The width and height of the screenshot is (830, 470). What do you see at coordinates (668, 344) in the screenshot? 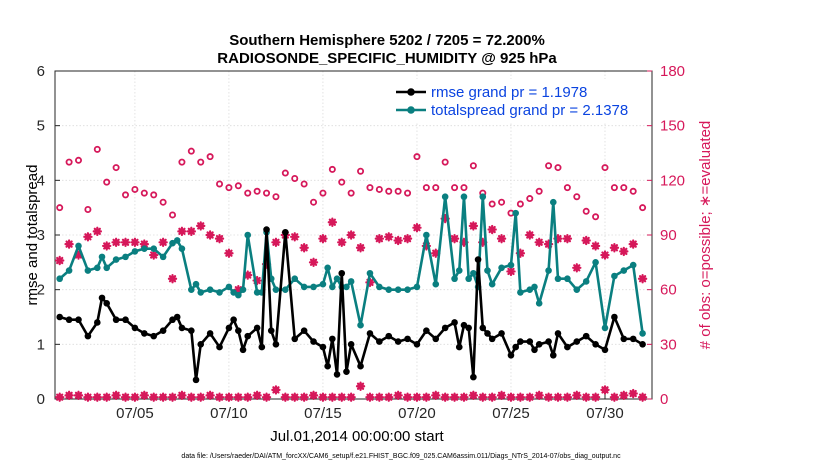
I see `y-tick-right-label: 30` at bounding box center [668, 344].